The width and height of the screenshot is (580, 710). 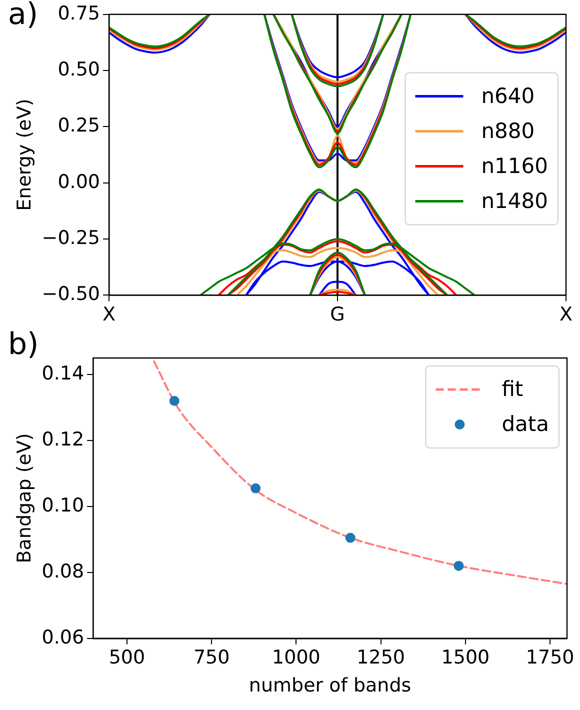 I want to click on y-tick-label: 0.14, so click(x=63, y=373).